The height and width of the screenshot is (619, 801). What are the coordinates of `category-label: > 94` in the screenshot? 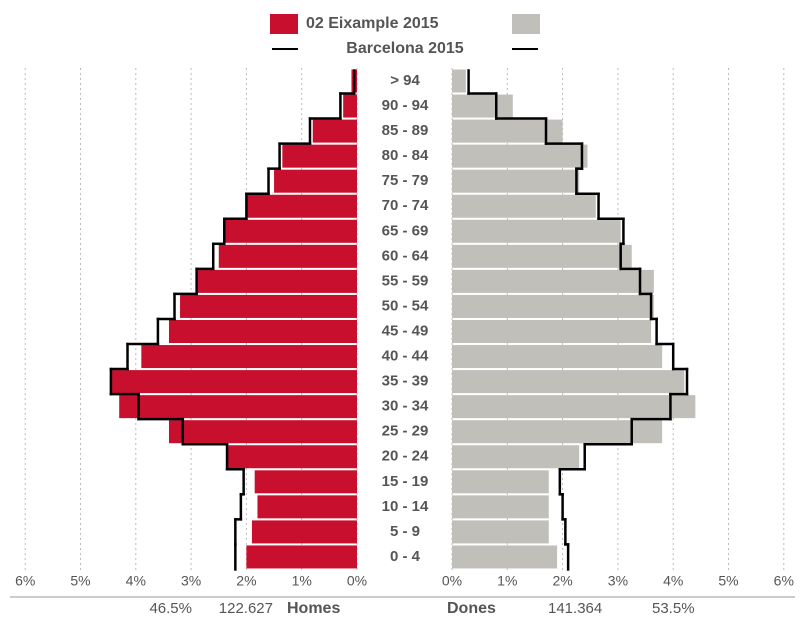 It's located at (405, 80).